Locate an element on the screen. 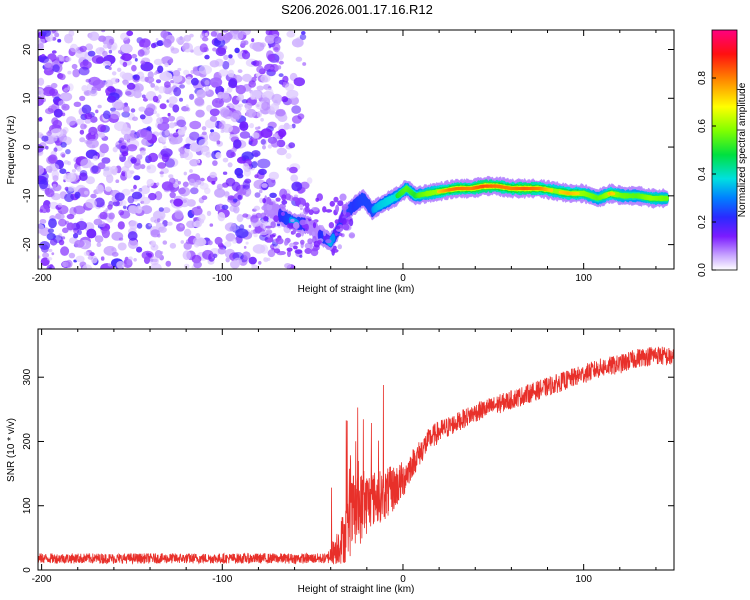 The height and width of the screenshot is (600, 750). x-tick-label: 0 is located at coordinates (403, 278).